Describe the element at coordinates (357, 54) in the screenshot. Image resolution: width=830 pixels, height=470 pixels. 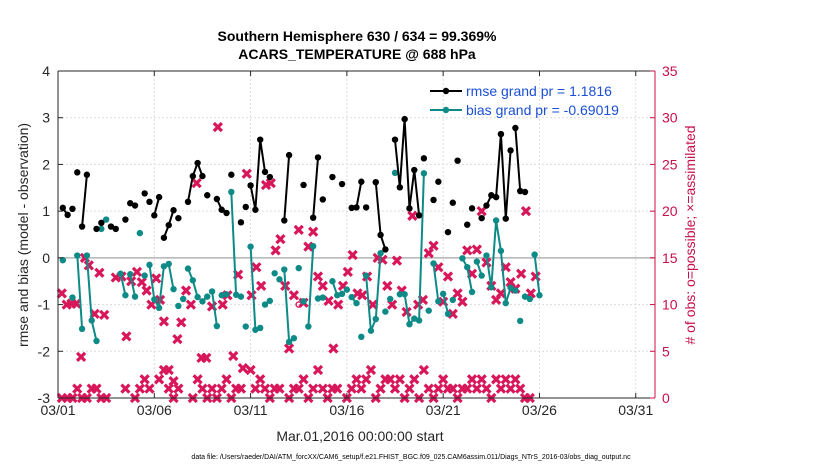
I see `chart-title-line2: ACARS_TEMPERATURE @ 688 hPa` at that location.